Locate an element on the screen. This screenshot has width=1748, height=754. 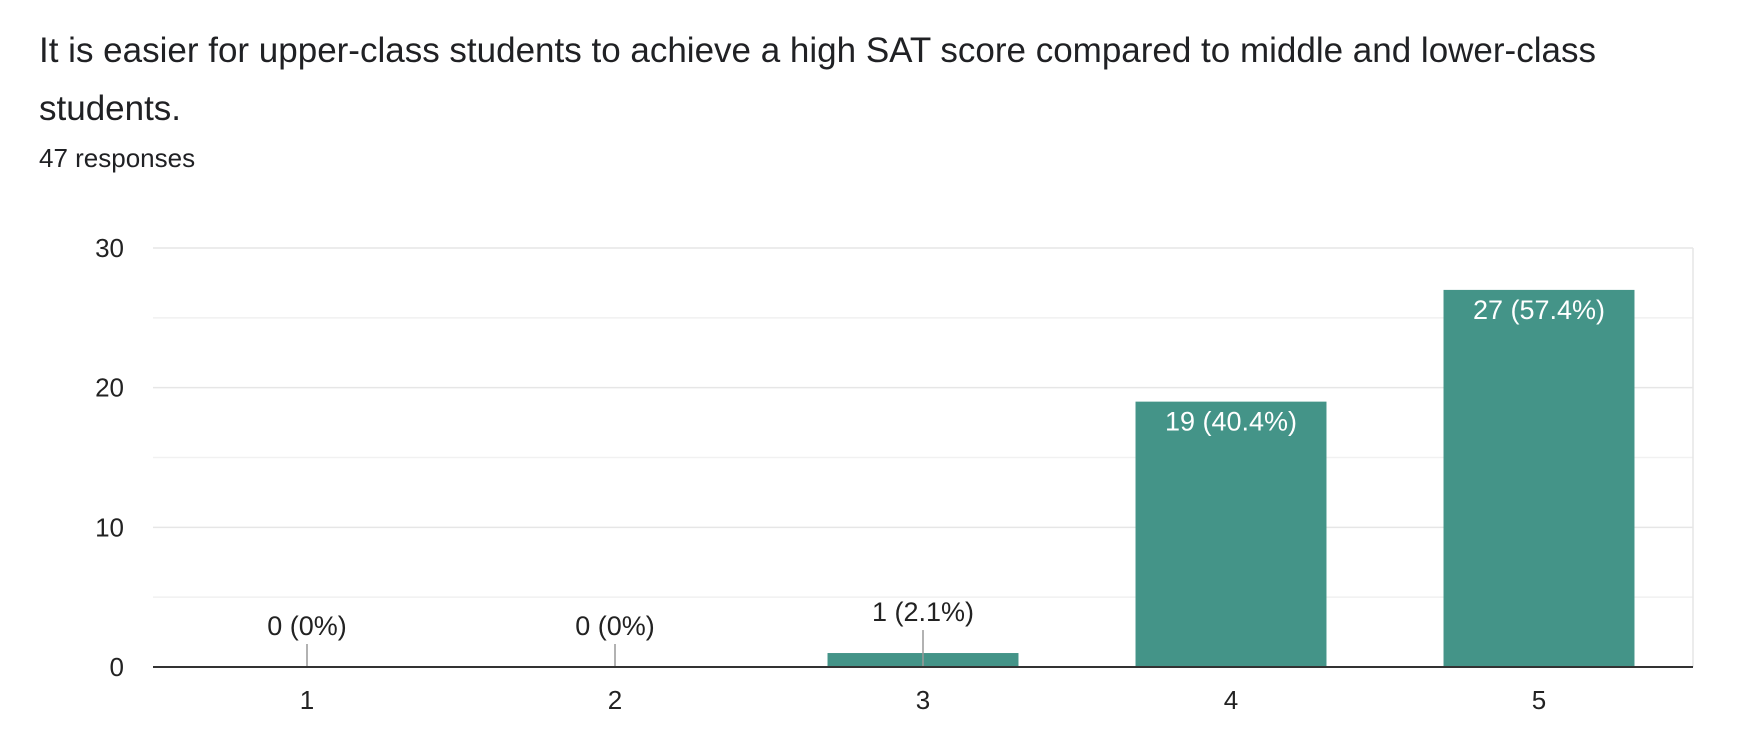
data-label-1: 0 (0%) is located at coordinates (307, 626).